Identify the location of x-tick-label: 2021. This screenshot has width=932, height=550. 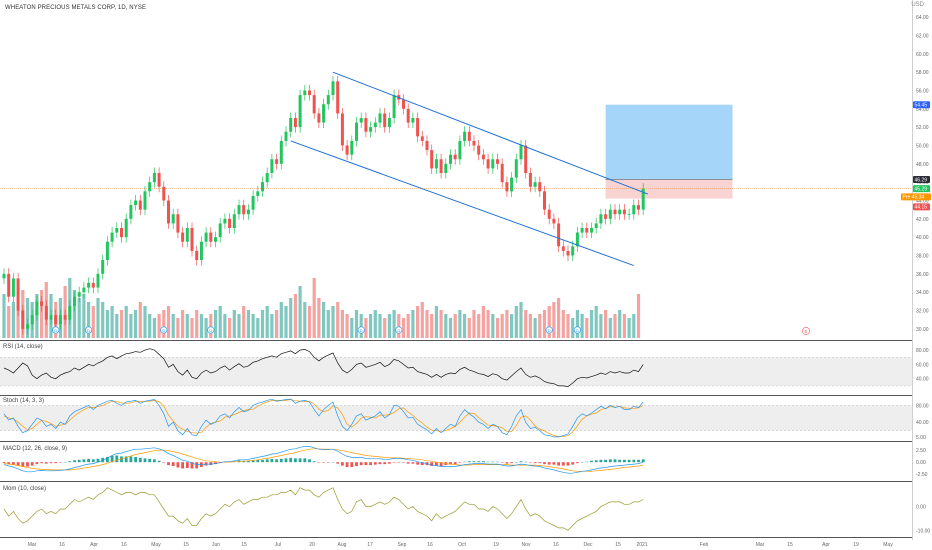
(641, 545).